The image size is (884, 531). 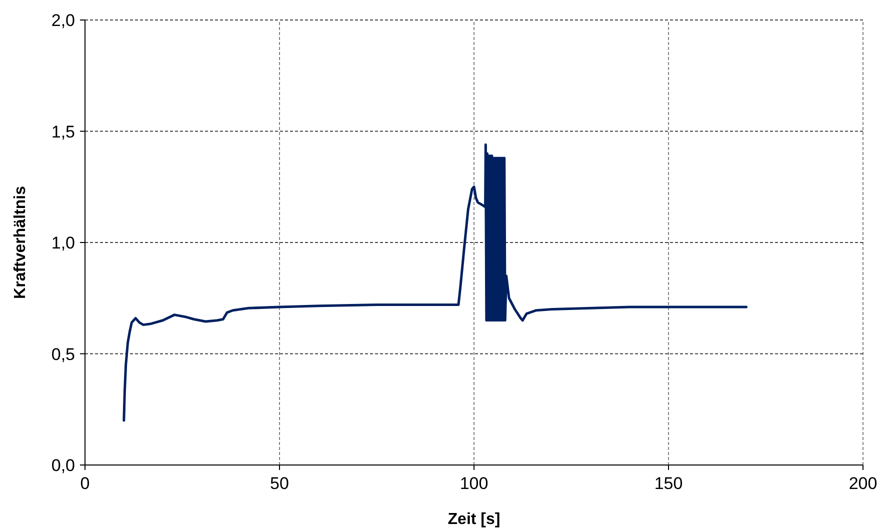 What do you see at coordinates (668, 483) in the screenshot?
I see `x-tick-label: 150` at bounding box center [668, 483].